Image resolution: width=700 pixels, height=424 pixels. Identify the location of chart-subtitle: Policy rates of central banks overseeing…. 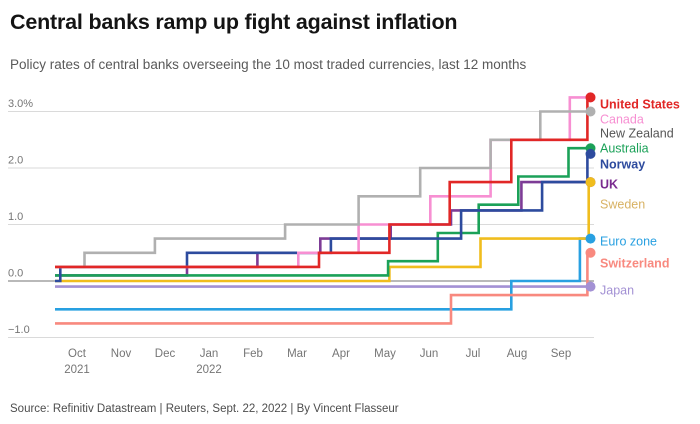
(268, 64).